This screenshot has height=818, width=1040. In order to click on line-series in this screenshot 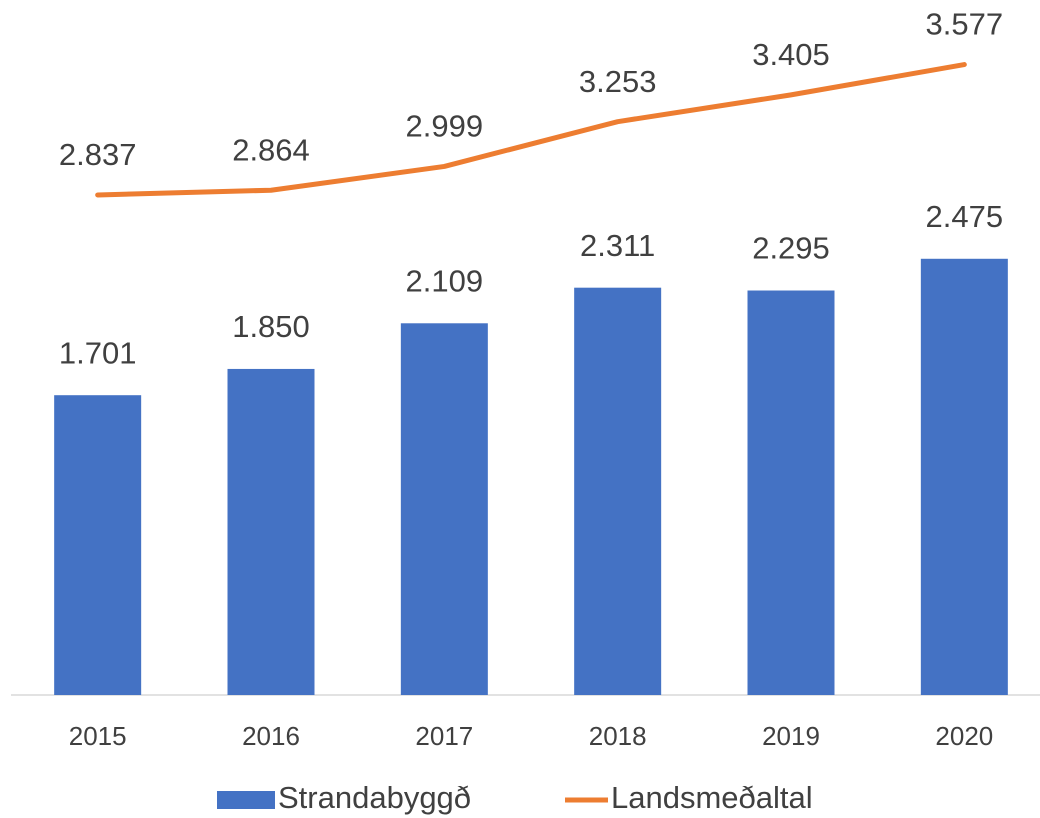, I will do `click(531, 130)`.